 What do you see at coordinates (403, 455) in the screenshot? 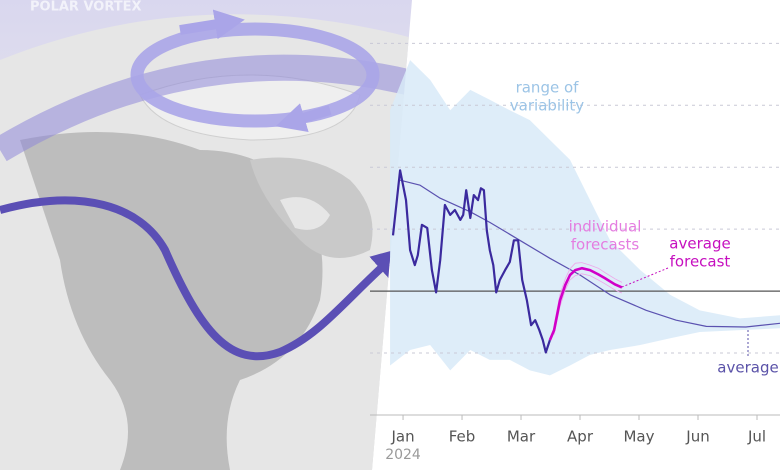
I see `x-sublabel: 2024` at bounding box center [403, 455].